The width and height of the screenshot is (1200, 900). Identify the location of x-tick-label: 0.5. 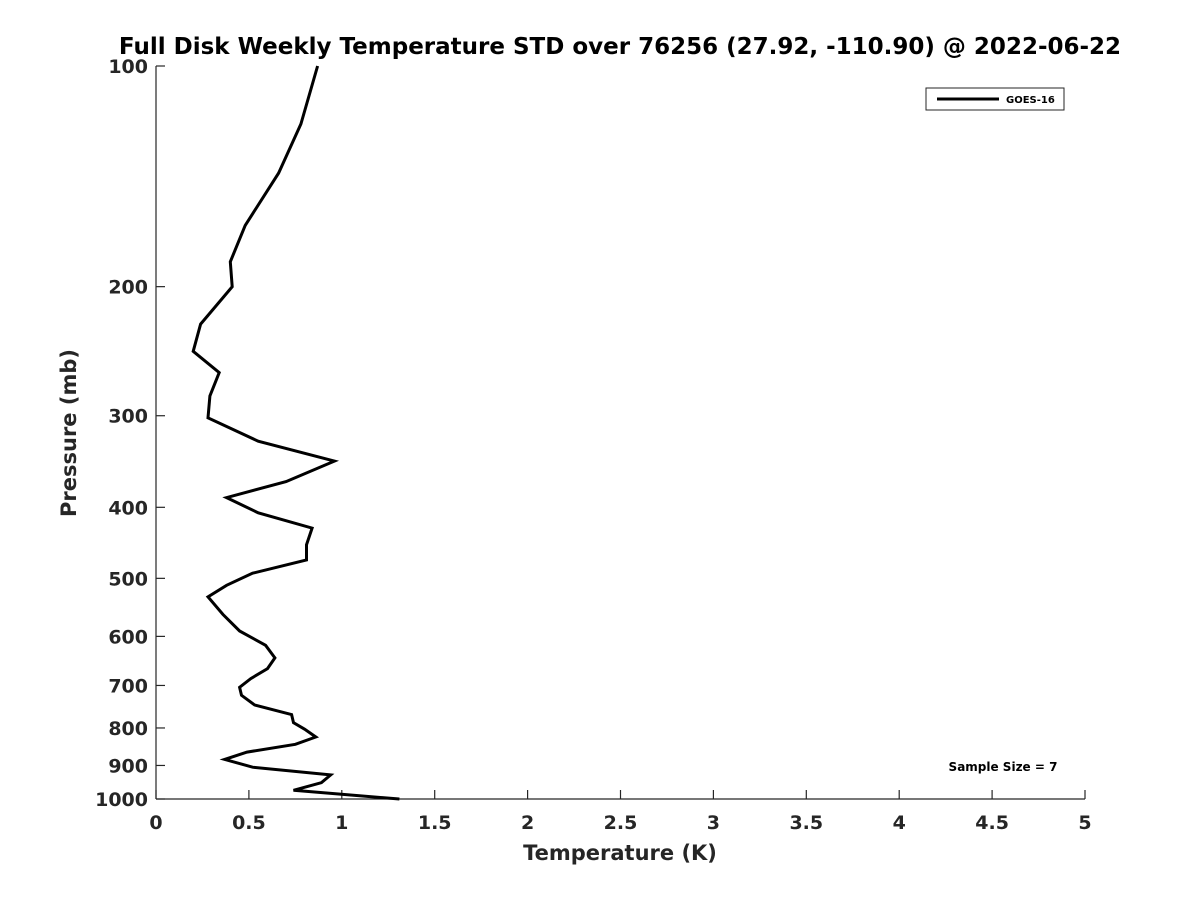
(249, 823).